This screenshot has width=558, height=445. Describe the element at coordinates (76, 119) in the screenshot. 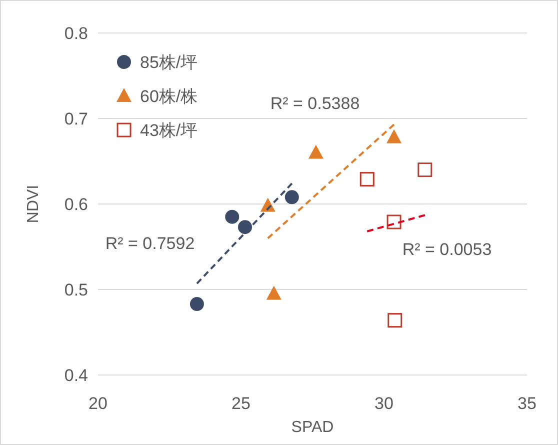

I see `y-tick-label: 0.7` at that location.